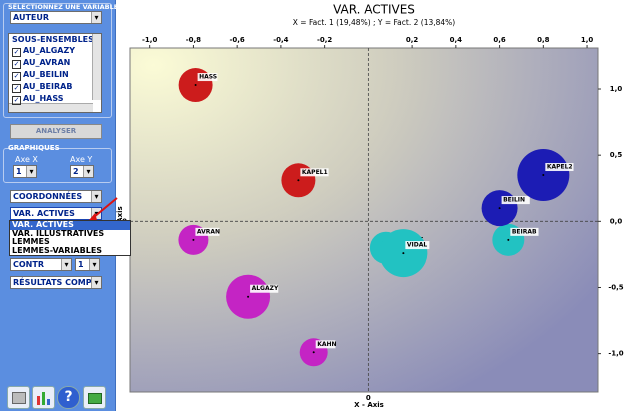 This screenshot has height=411, width=632. I want to click on point-label: KAHN, so click(326, 344).